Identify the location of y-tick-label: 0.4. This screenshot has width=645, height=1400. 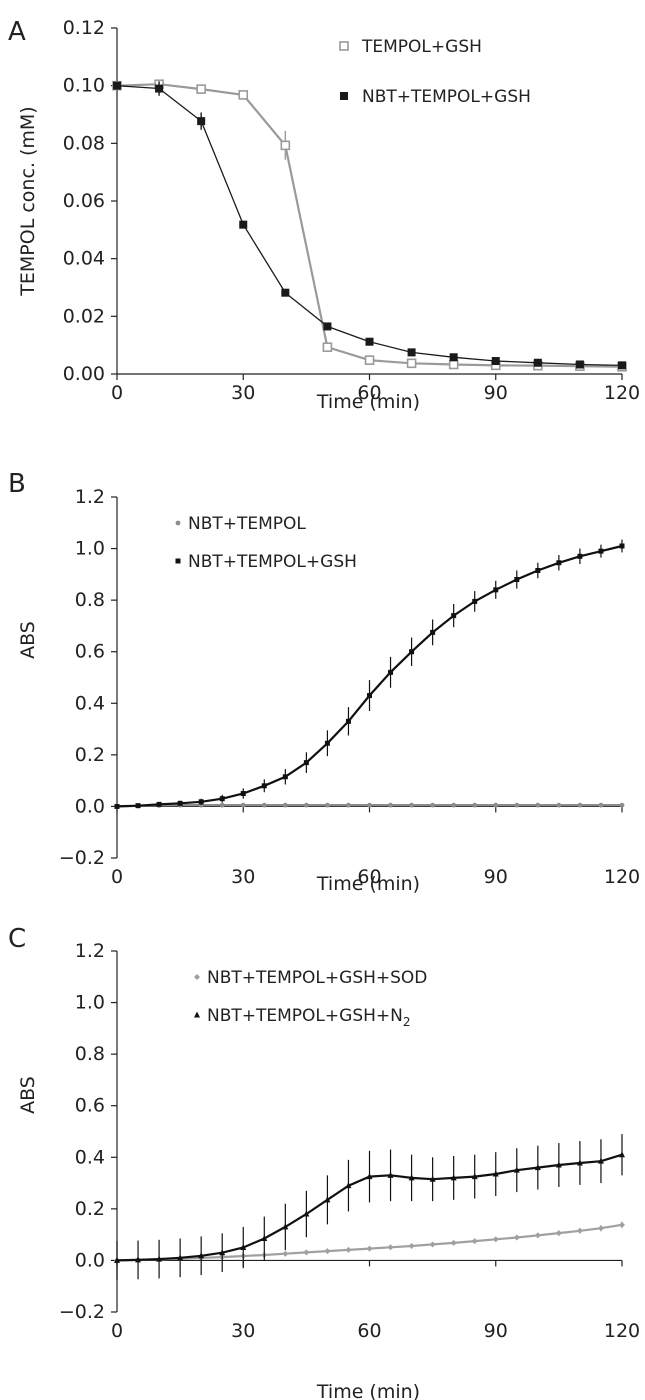
(90, 703).